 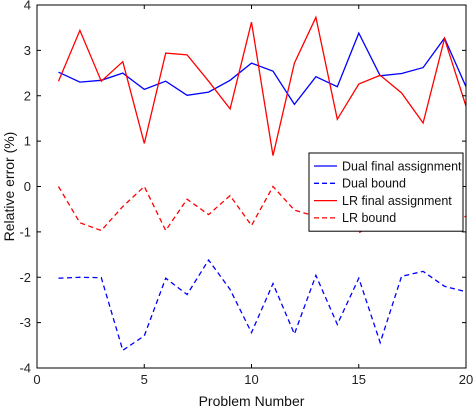 I want to click on y-tick-label: -1, so click(x=25, y=231).